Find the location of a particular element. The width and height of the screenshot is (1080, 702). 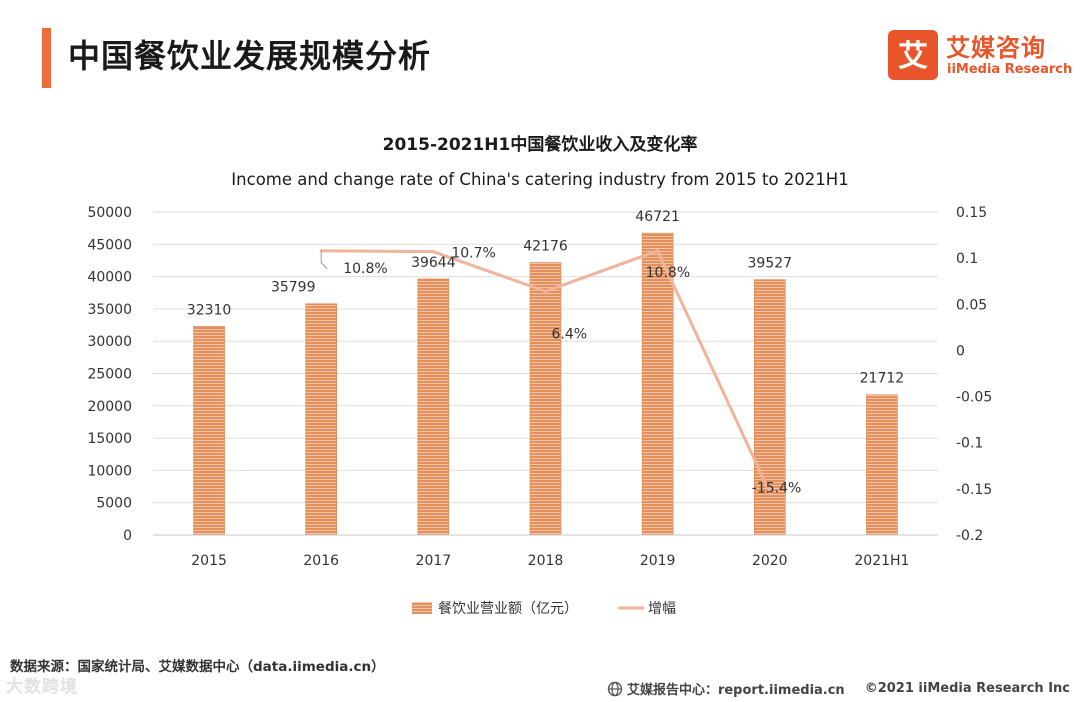

legend-line-label: 增幅 is located at coordinates (662, 609).